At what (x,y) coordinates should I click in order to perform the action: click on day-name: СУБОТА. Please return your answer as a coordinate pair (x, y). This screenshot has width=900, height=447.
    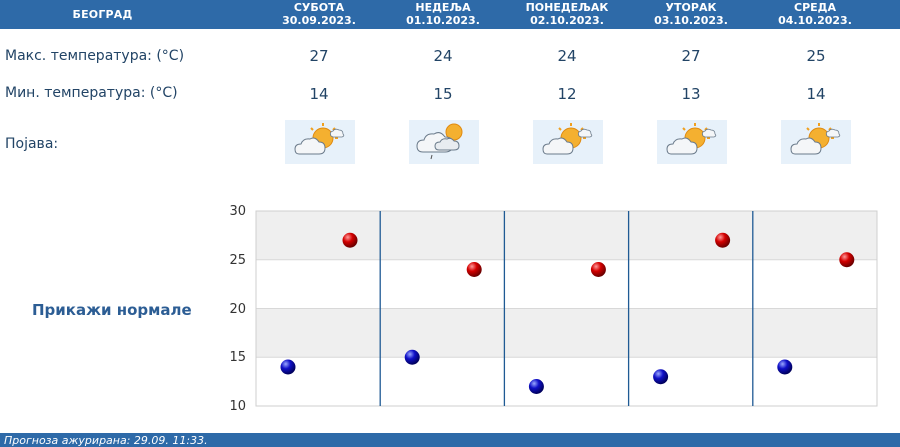
    Looking at the image, I should click on (319, 7).